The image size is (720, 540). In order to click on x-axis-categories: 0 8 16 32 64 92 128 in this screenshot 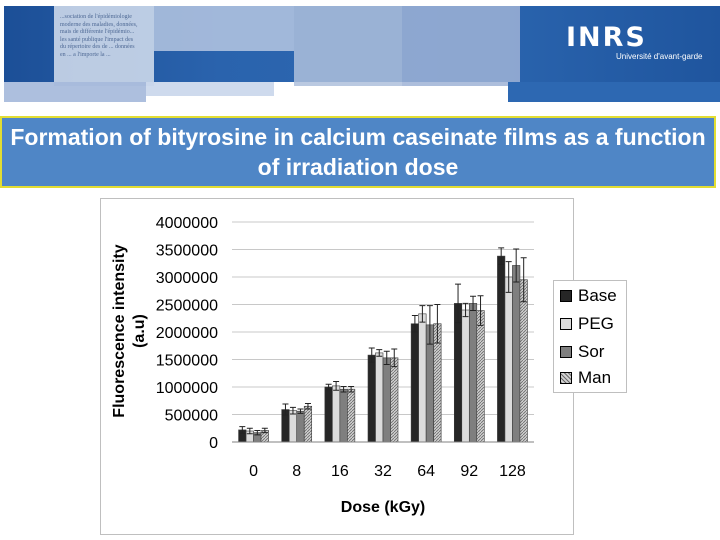, I will do `click(387, 471)`.